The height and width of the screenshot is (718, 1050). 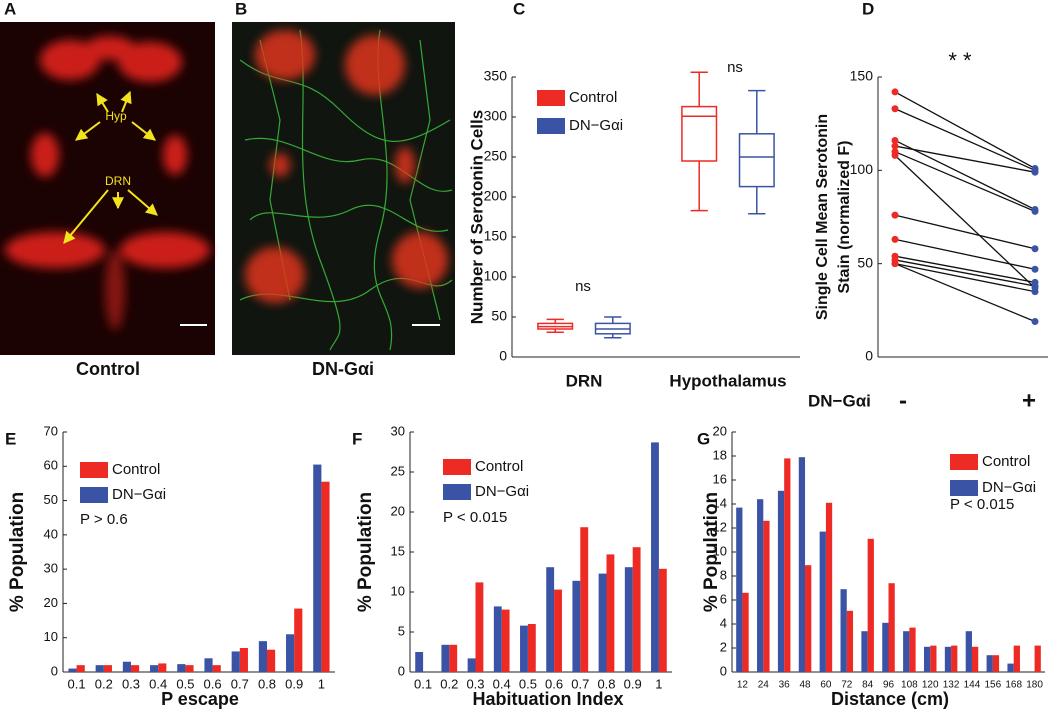 I want to click on y-tick-label: 2, so click(x=723, y=646).